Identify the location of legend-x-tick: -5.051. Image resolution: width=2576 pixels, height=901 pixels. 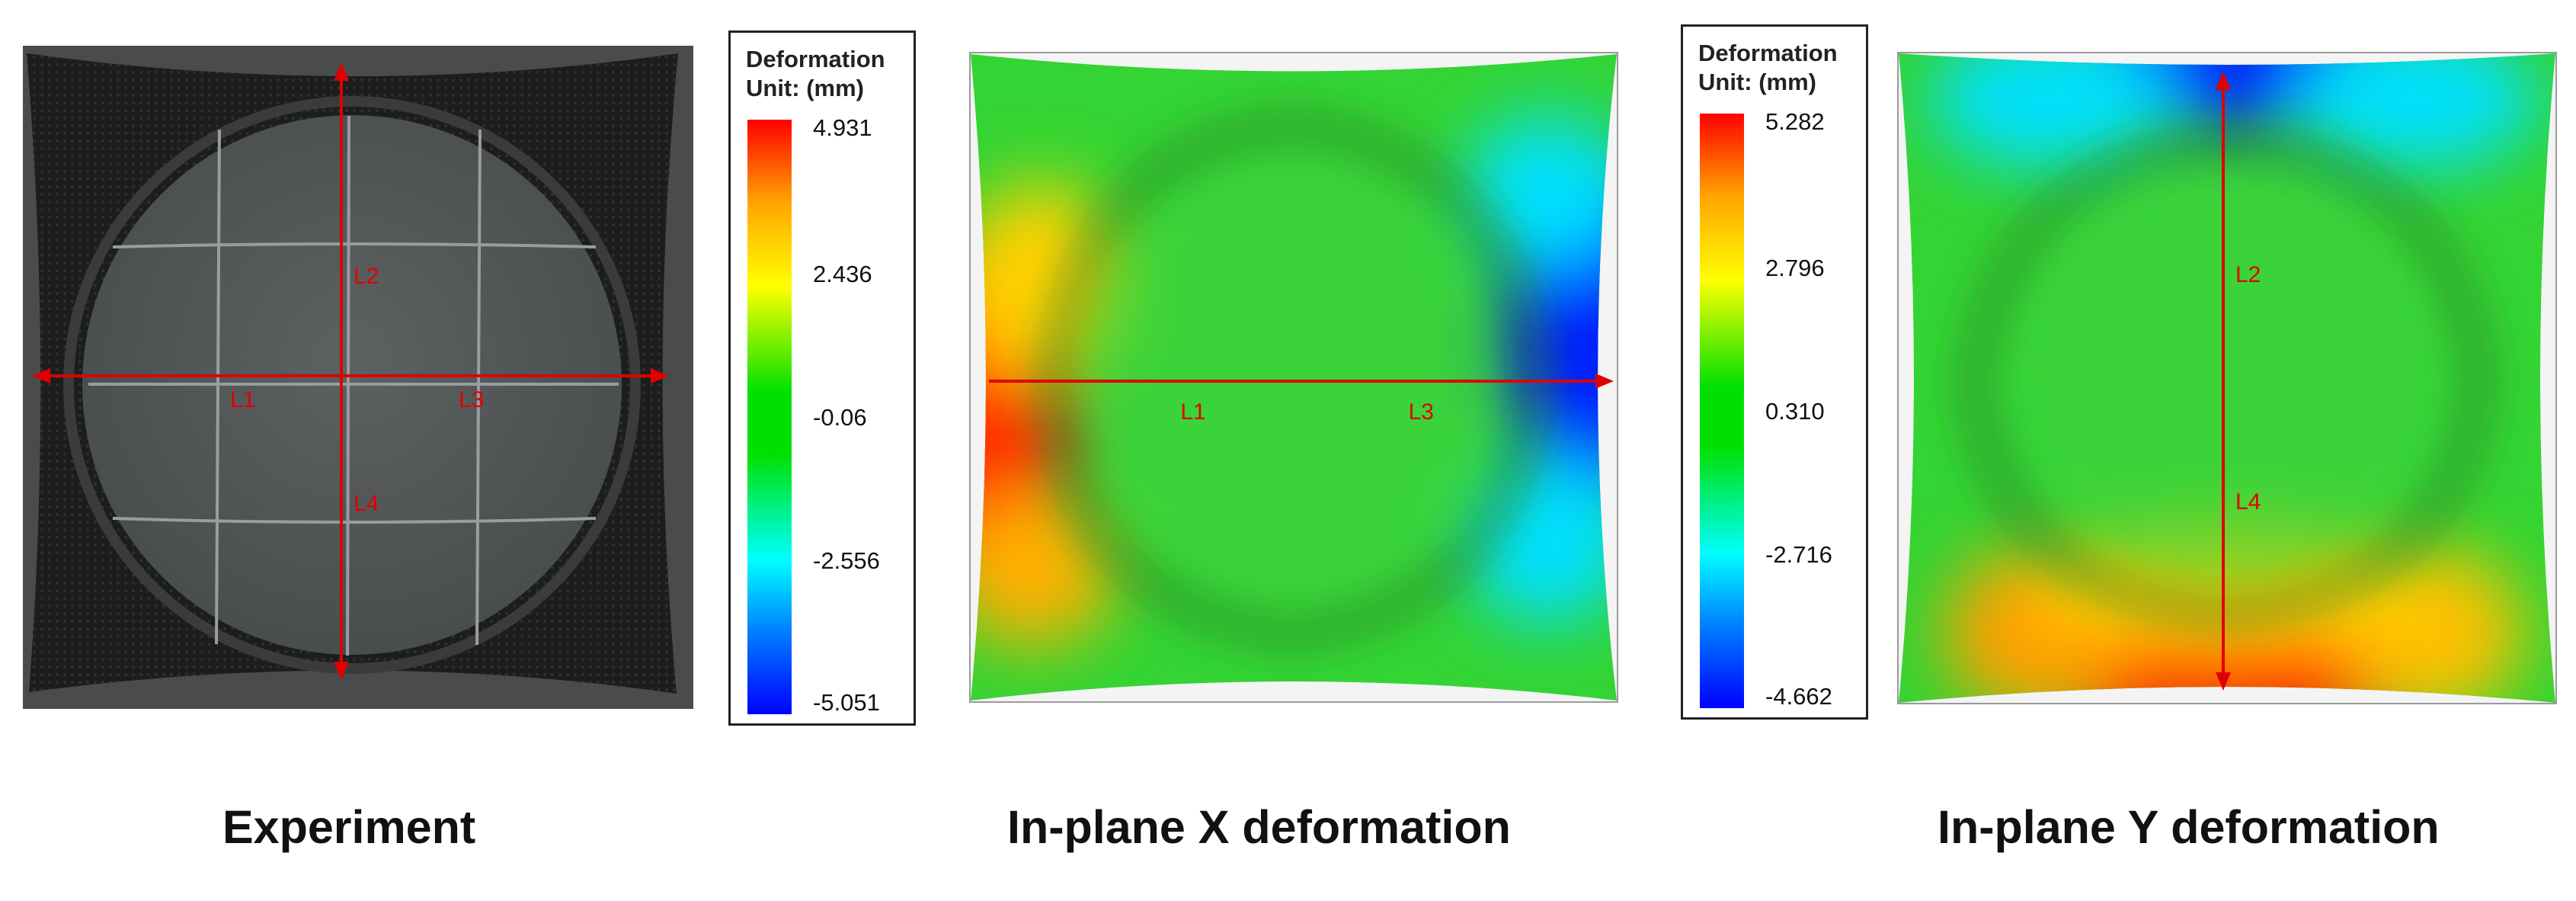
(846, 702).